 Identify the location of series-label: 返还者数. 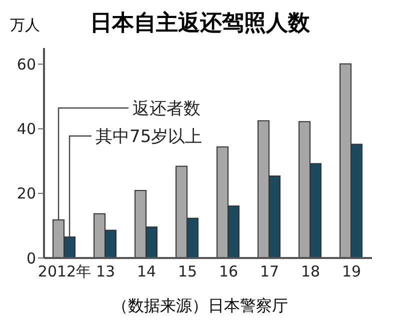
(166, 109).